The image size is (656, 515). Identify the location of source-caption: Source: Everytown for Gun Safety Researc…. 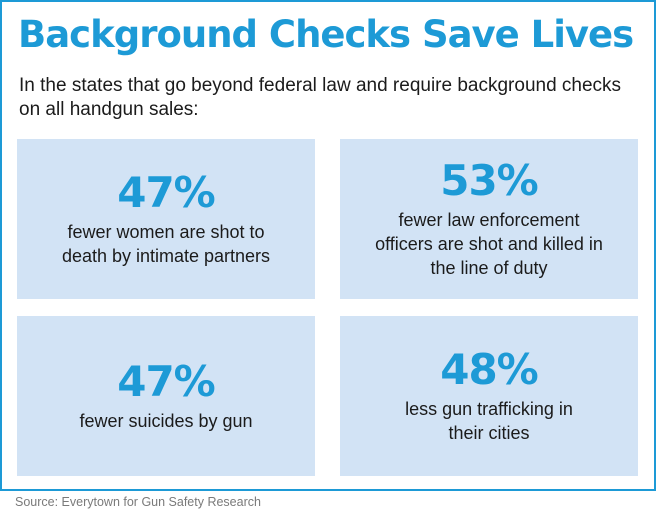
(138, 502).